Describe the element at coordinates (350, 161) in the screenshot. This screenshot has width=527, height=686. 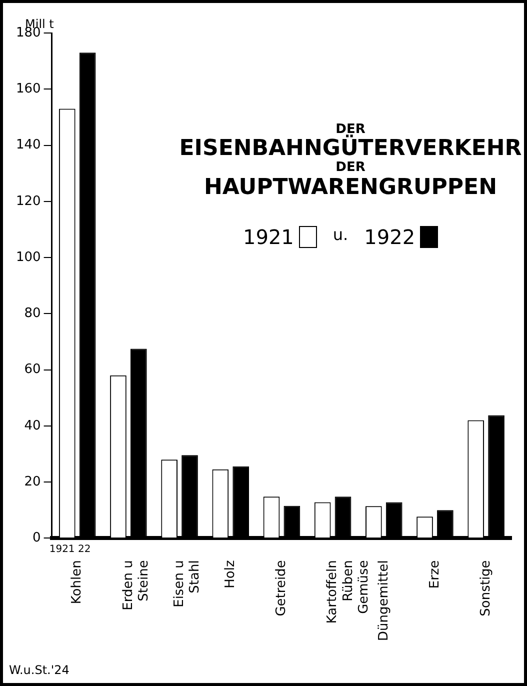
I see `text: DER EISENBAHNGÜTERVERKEHR DER HAUPTWARENGRUPPEN` at that location.